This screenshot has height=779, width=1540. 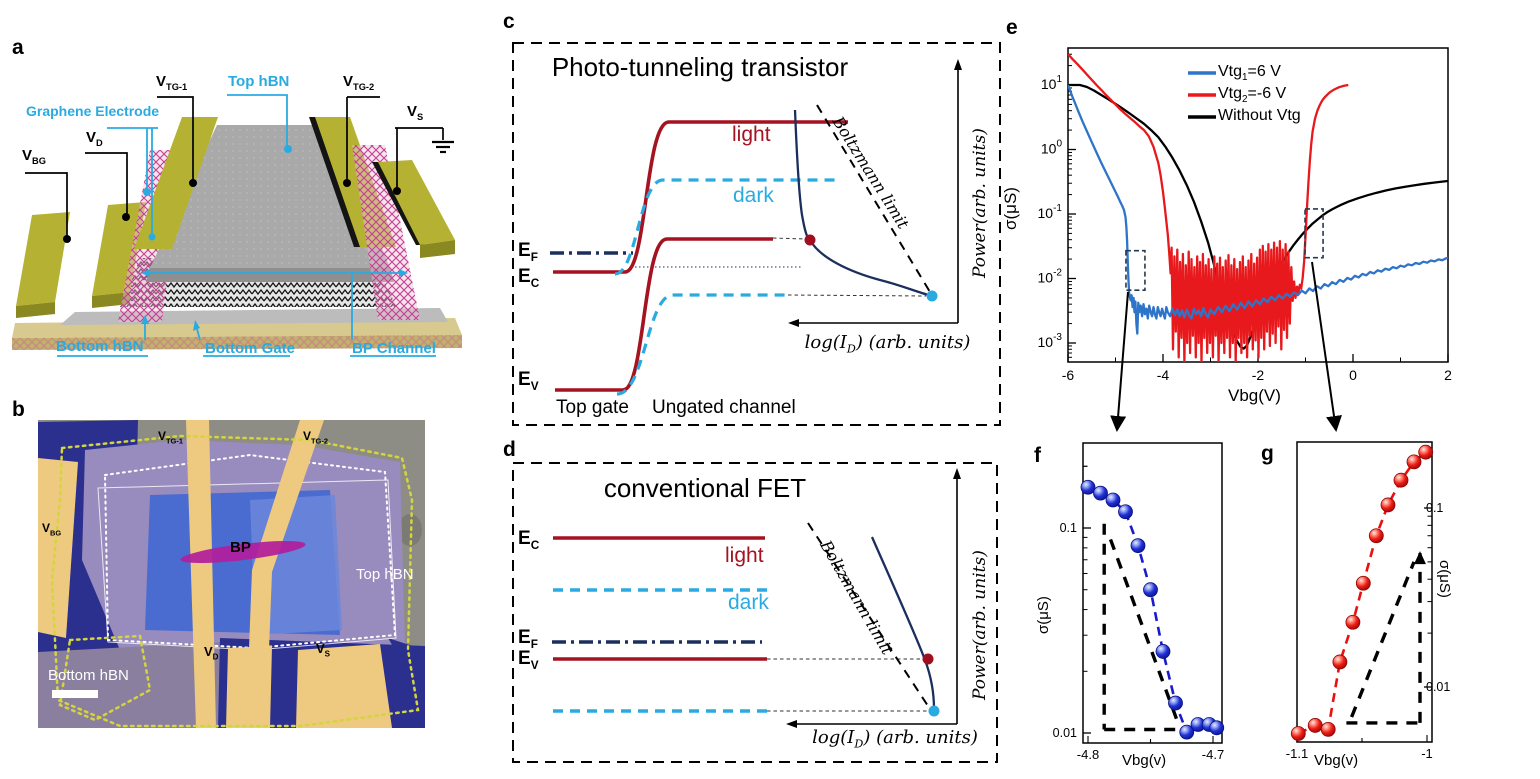 I want to click on svg-text: 10⁻², so click(x=1050, y=277).